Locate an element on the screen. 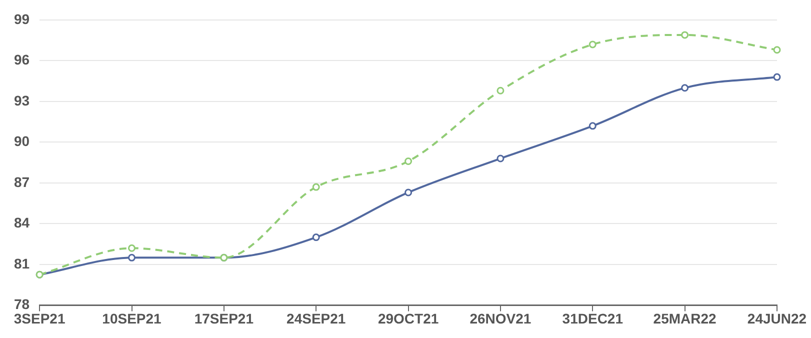  y-tick-label: 99 is located at coordinates (22, 18).